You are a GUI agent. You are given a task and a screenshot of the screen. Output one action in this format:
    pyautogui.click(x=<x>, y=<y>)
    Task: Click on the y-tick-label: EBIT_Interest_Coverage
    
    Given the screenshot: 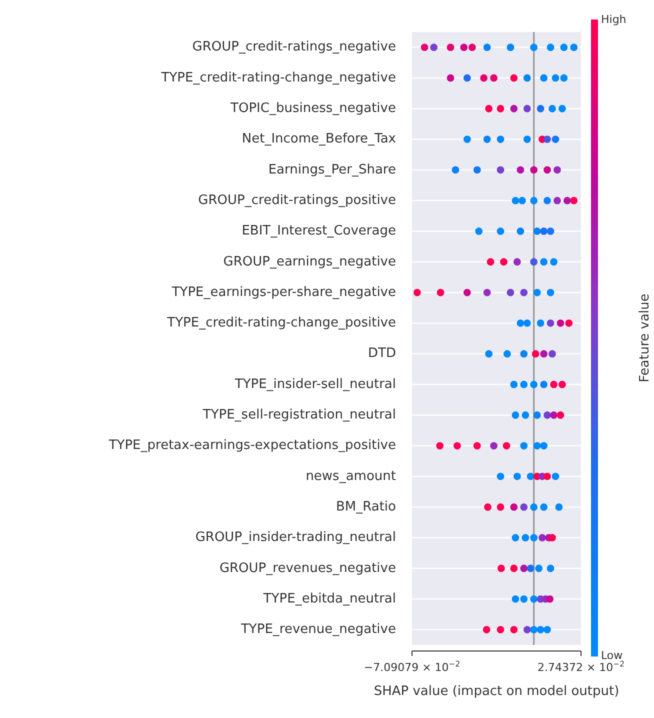 What is the action you would take?
    pyautogui.click(x=319, y=231)
    